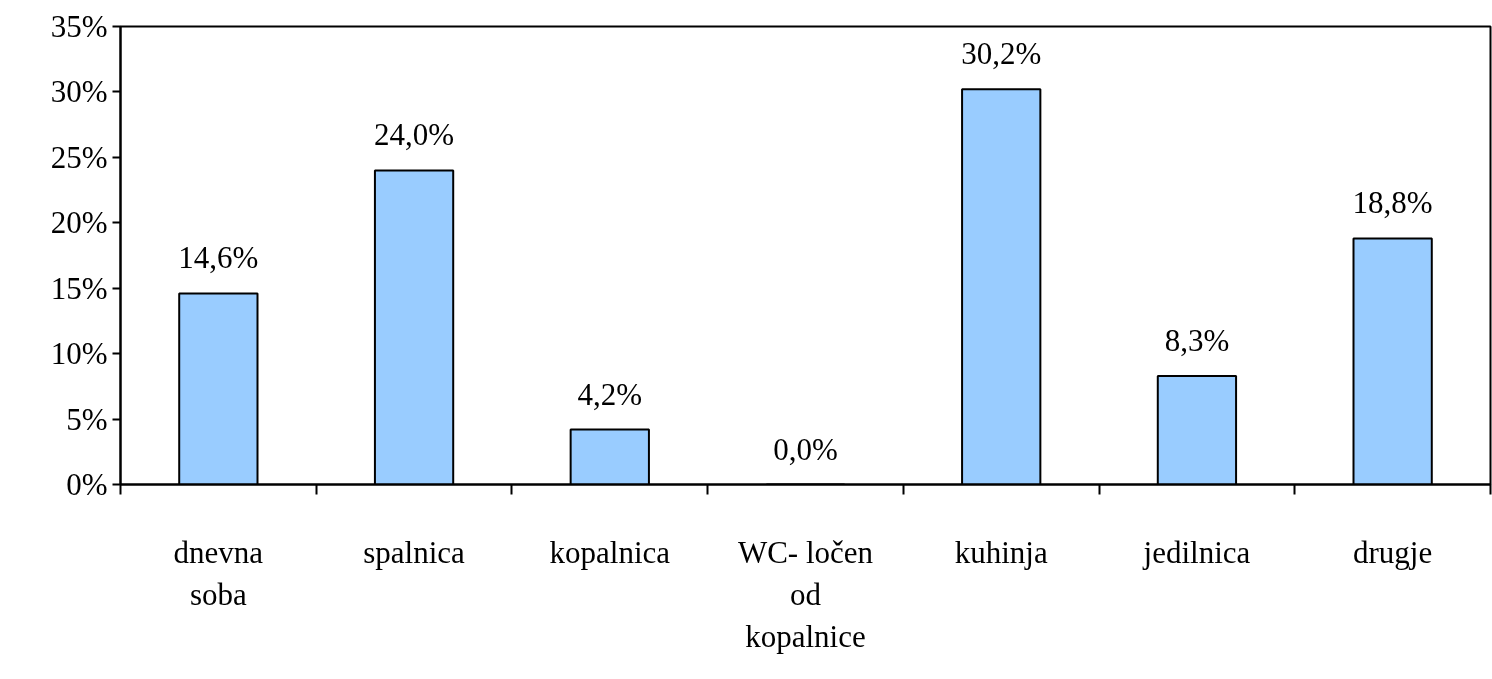 The height and width of the screenshot is (679, 1492). What do you see at coordinates (79, 288) in the screenshot?
I see `y-tick-label: 15%` at bounding box center [79, 288].